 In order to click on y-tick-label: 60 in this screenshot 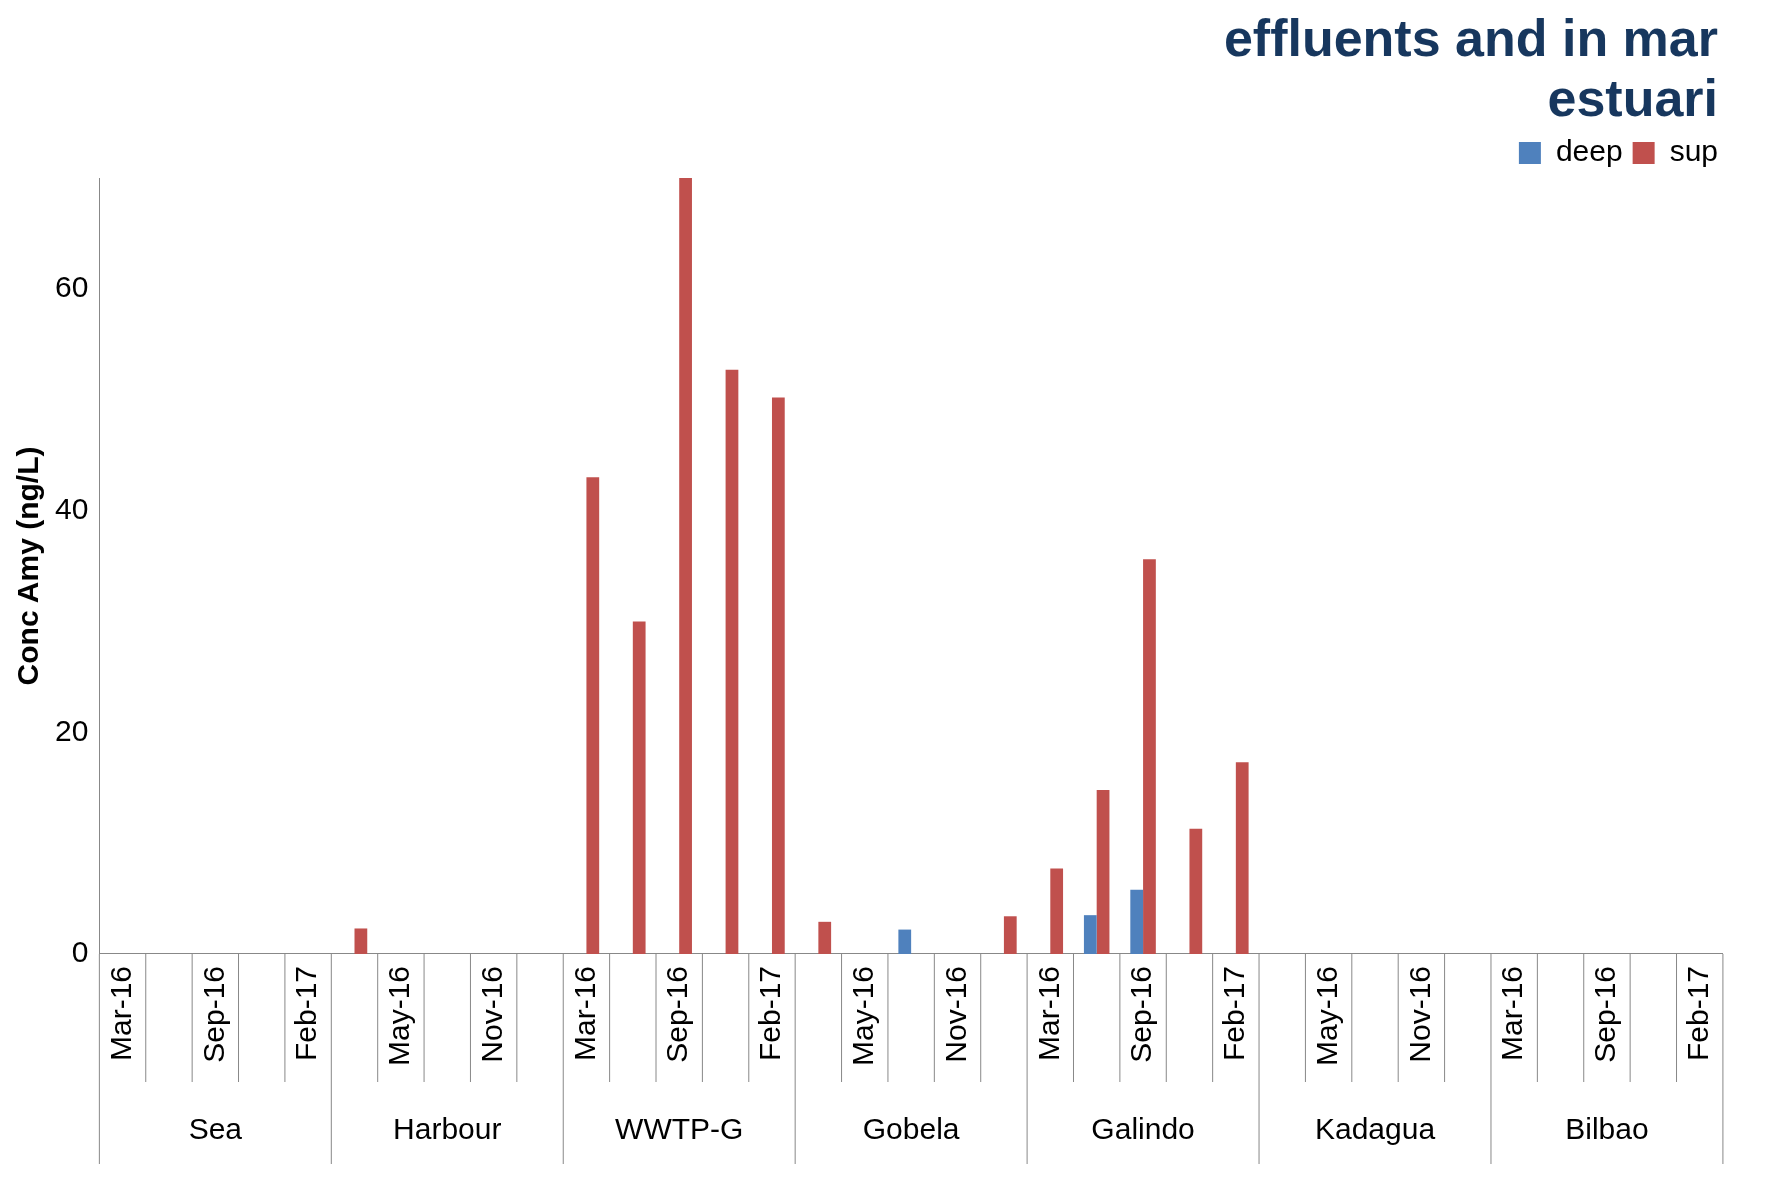, I will do `click(71, 287)`.